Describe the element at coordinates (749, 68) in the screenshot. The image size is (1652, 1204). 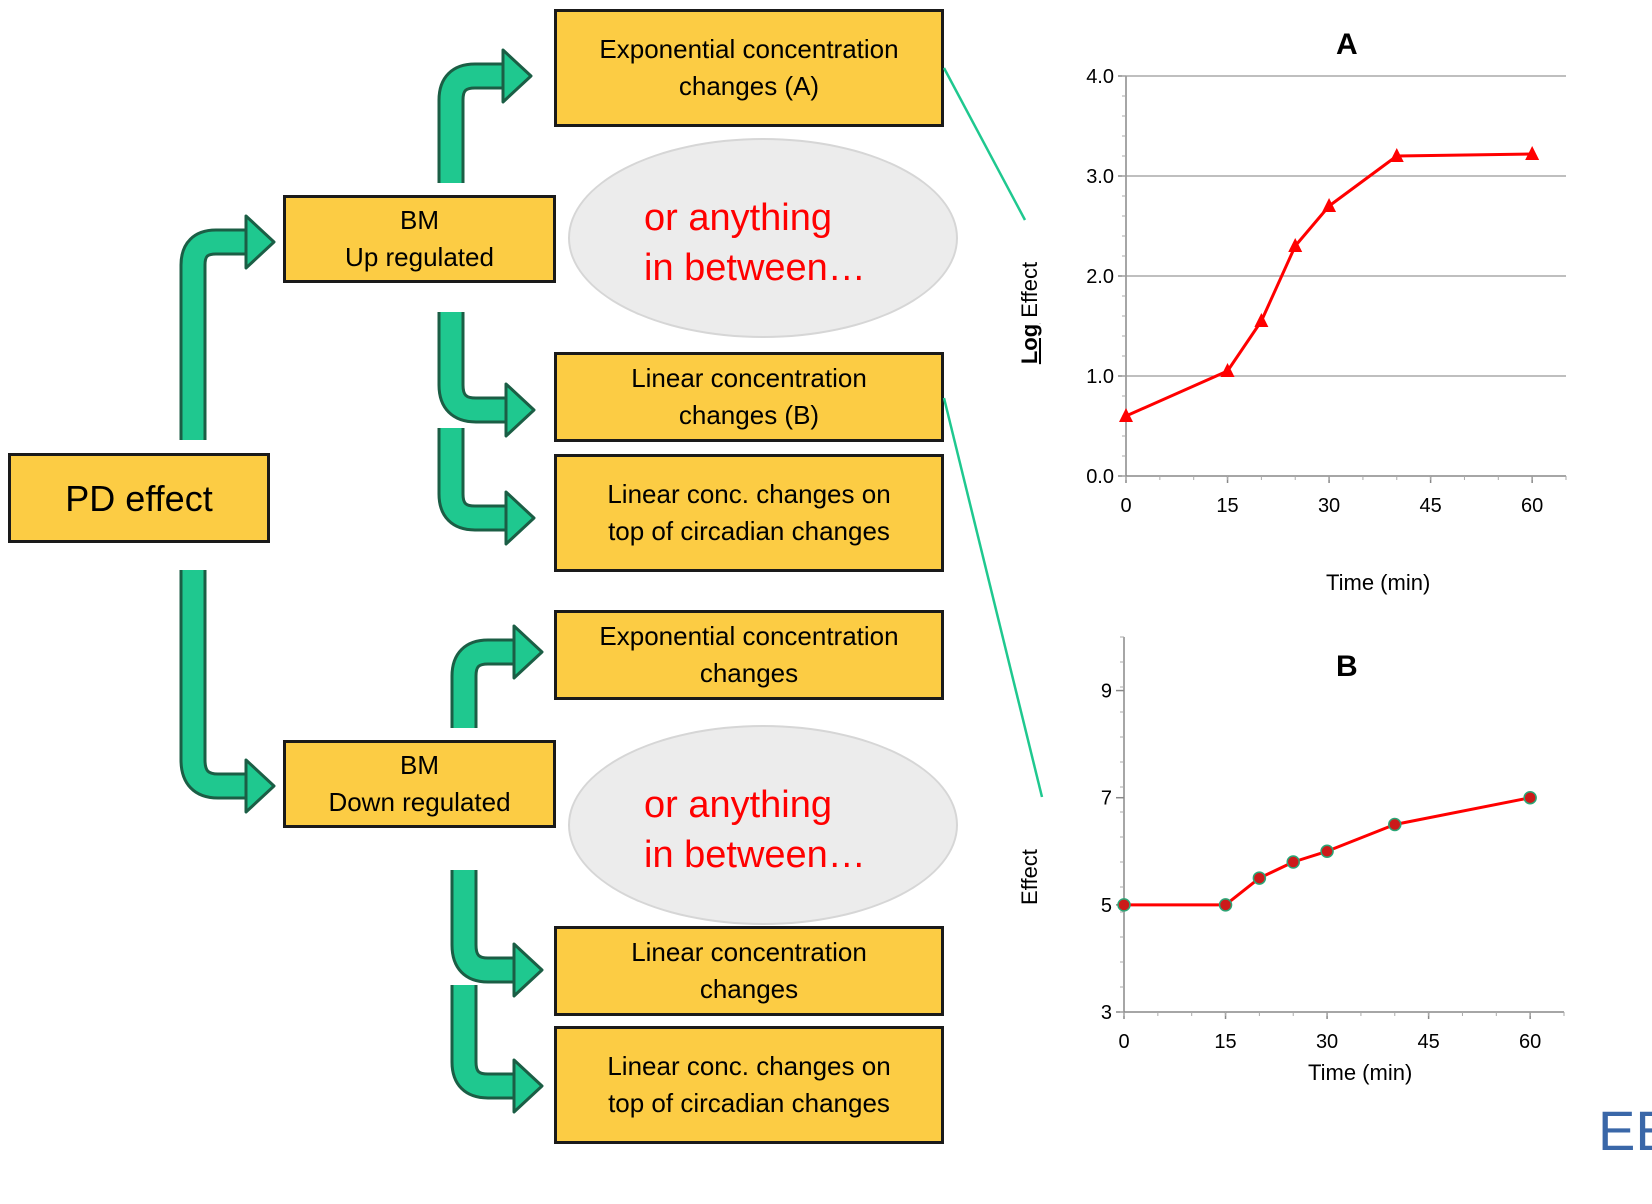
I see `up-exponential-box: Exponential concentration changes (A)` at that location.